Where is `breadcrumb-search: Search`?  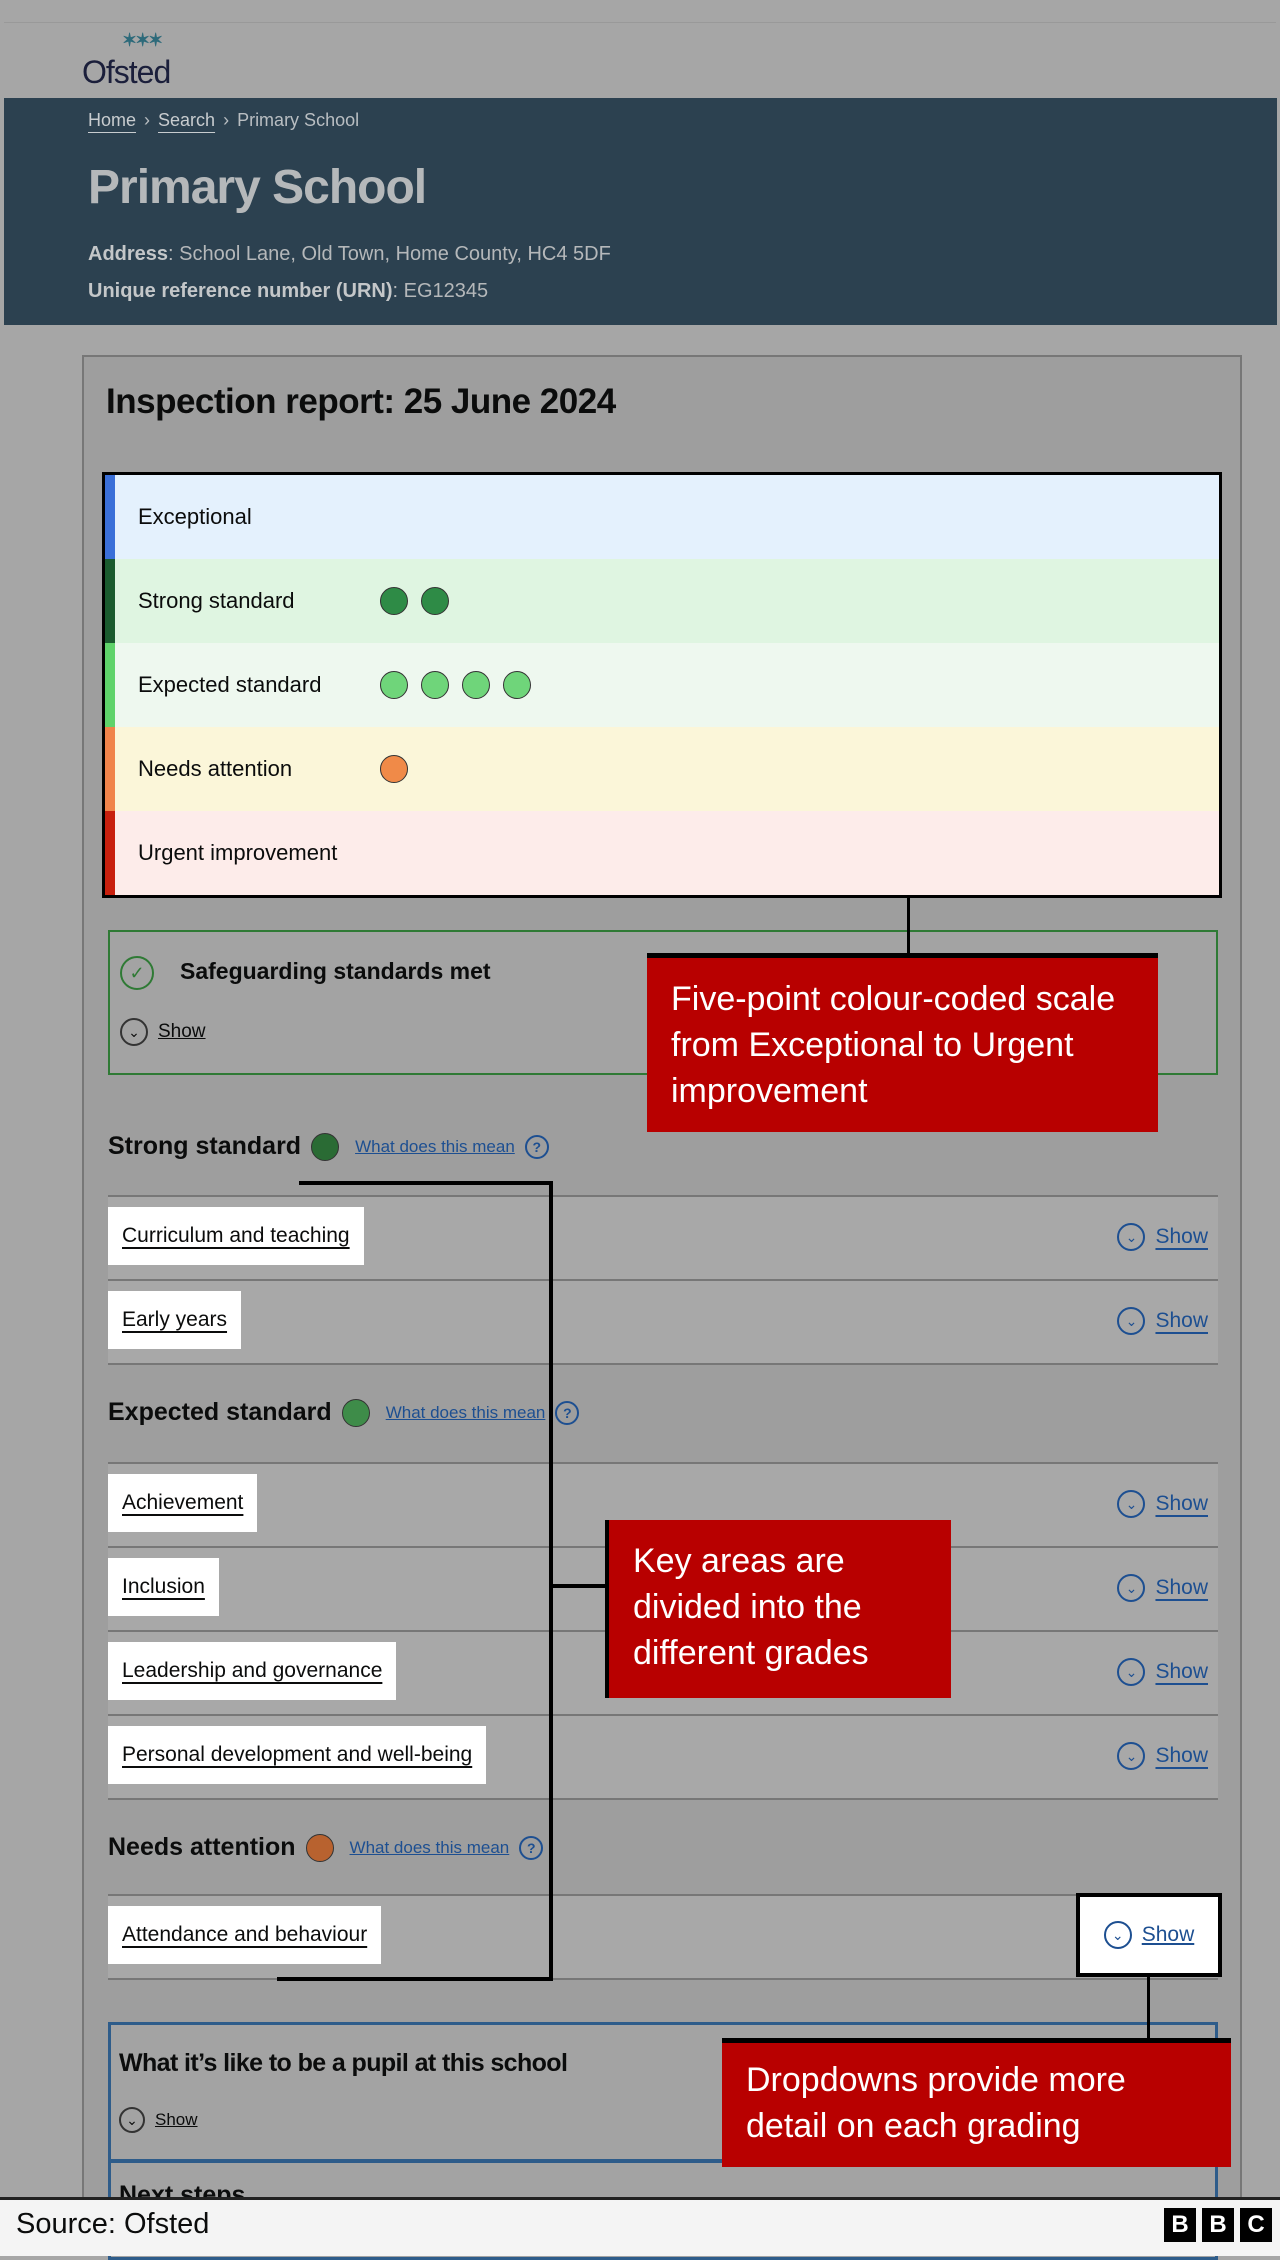 breadcrumb-search: Search is located at coordinates (187, 120).